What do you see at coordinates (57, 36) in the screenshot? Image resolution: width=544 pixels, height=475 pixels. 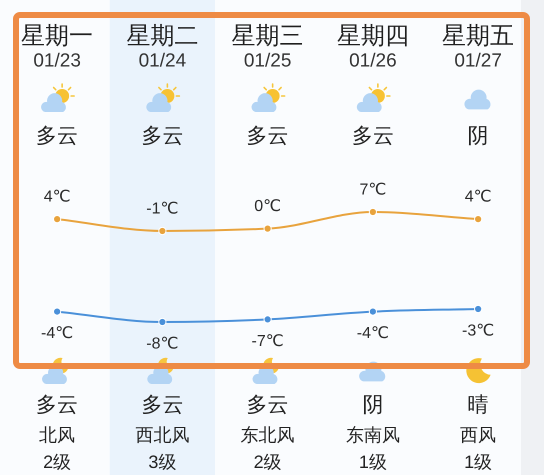 I see `category-label: 星期一` at bounding box center [57, 36].